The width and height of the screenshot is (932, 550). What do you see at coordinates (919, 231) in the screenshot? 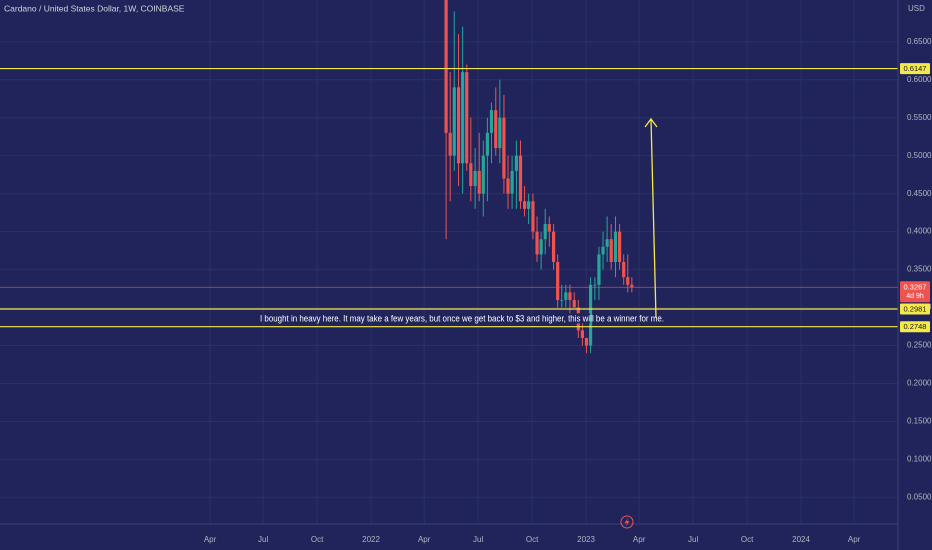
I see `y-tick-label: 0.4000` at bounding box center [919, 231].